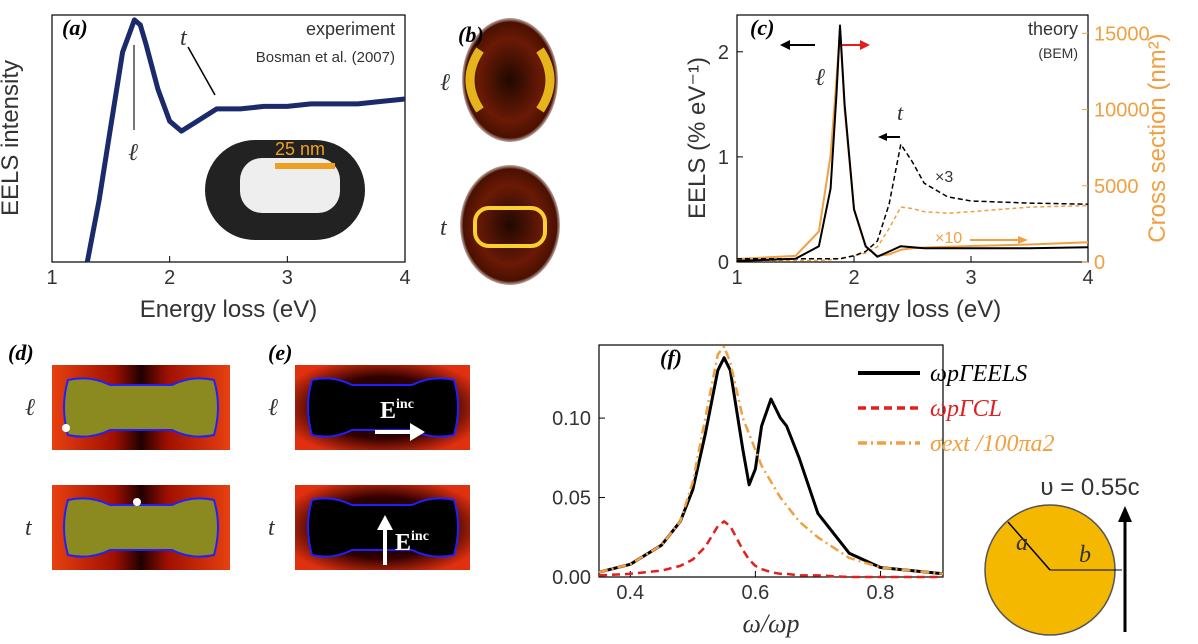 Image resolution: width=1198 pixels, height=644 pixels. What do you see at coordinates (280, 352) in the screenshot?
I see `panel-label: (e)` at bounding box center [280, 352].